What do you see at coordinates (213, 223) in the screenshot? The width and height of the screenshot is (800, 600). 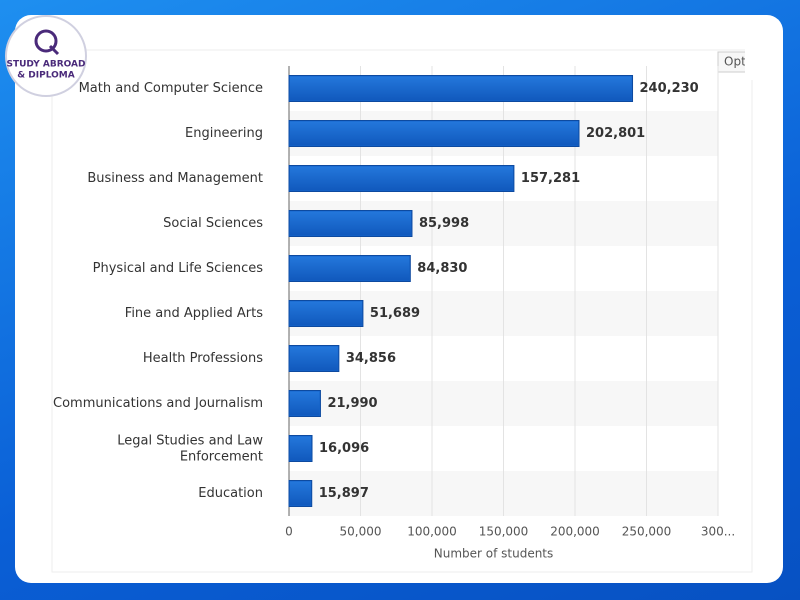 I see `y-tick-label: Social Sciences` at bounding box center [213, 223].